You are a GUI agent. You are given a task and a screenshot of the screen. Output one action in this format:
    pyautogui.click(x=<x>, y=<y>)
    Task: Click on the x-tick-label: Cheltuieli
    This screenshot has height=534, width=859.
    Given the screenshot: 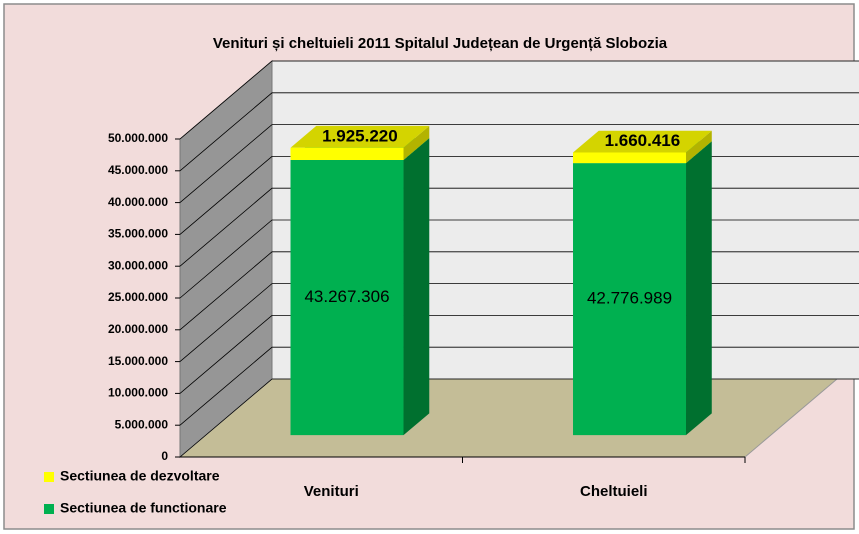 What is the action you would take?
    pyautogui.click(x=614, y=491)
    